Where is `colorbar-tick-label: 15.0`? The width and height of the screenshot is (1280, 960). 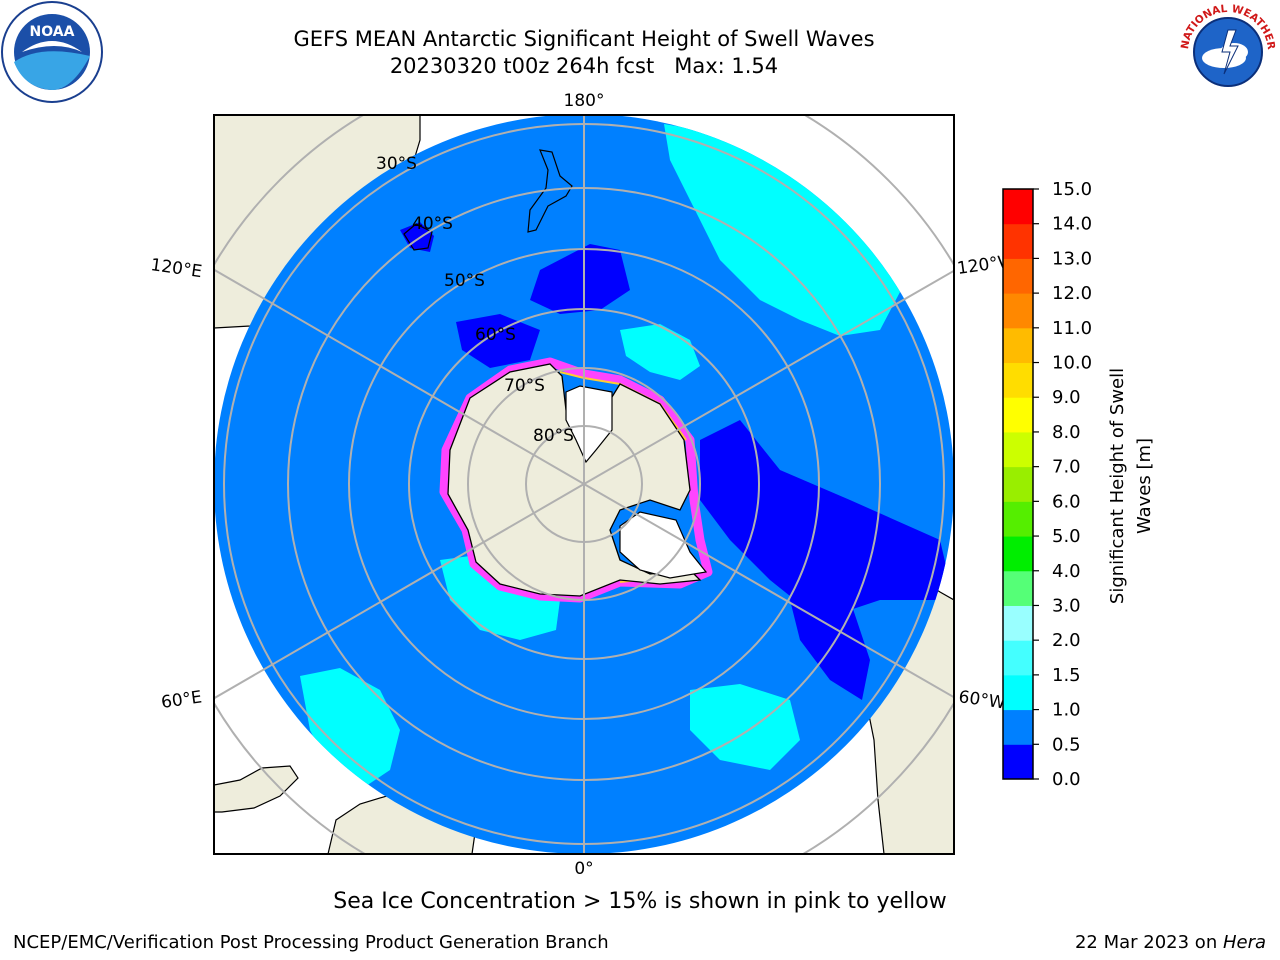
colorbar-tick-label: 15.0 is located at coordinates (1072, 189).